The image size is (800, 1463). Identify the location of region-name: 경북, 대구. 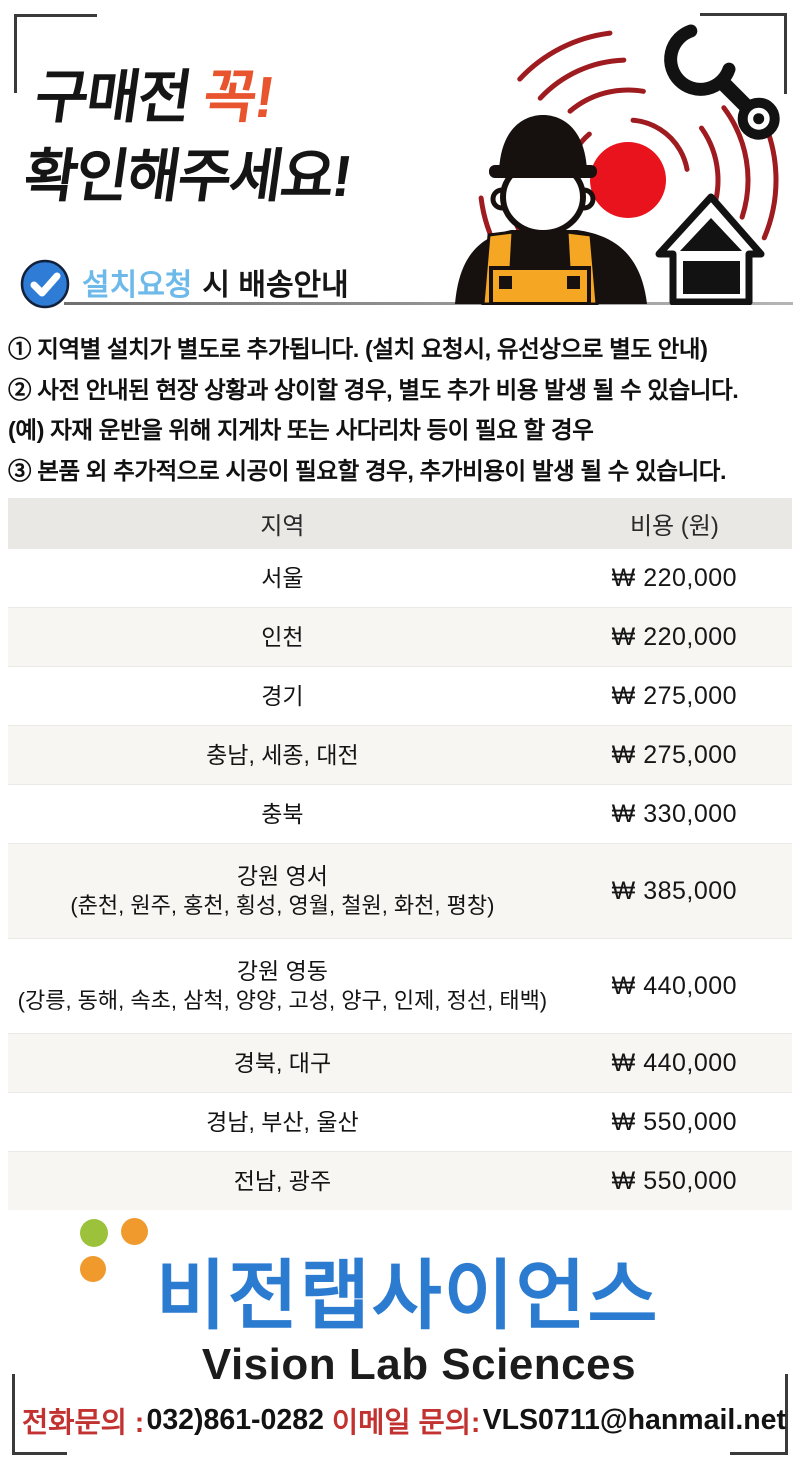
(282, 1063).